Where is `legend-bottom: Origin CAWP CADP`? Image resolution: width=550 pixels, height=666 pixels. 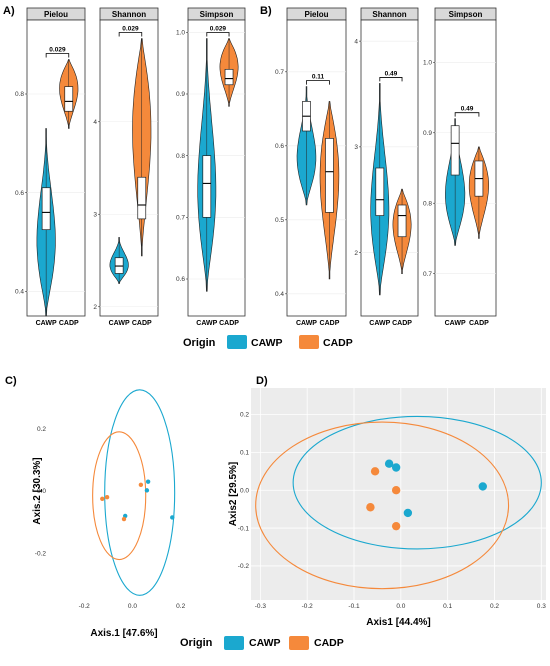 legend-bottom: Origin CAWP CADP is located at coordinates (262, 643).